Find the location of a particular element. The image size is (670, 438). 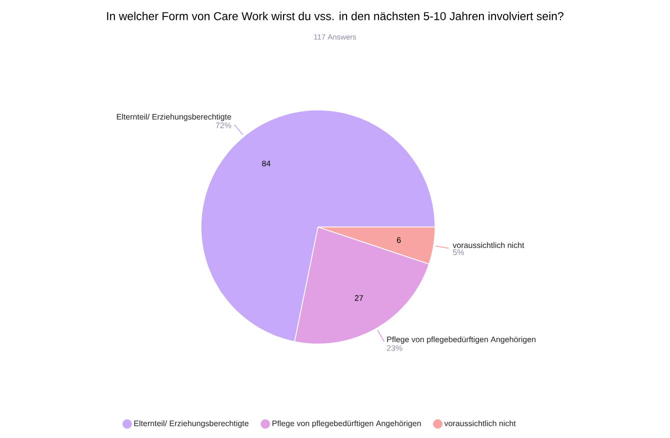

text: 5% is located at coordinates (458, 252).